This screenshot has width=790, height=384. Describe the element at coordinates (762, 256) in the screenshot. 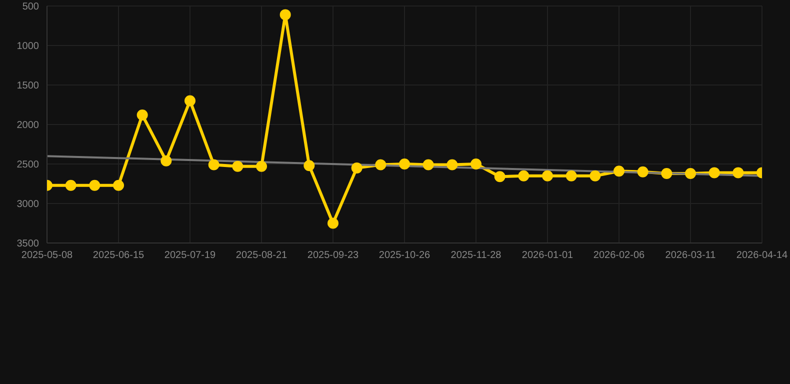

I see `x-tick-label: 2026-04-14` at that location.